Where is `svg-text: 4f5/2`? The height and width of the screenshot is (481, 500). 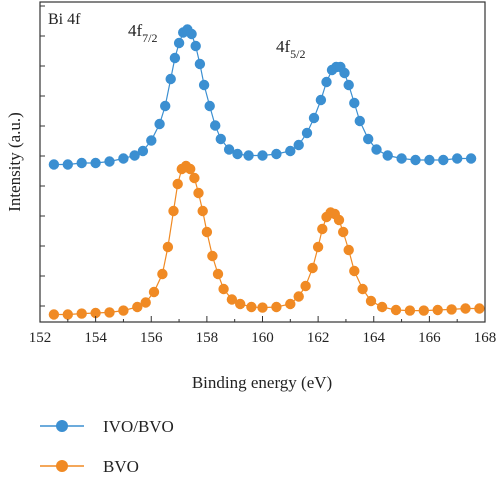 svg-text: 4f5/2 is located at coordinates (291, 49).